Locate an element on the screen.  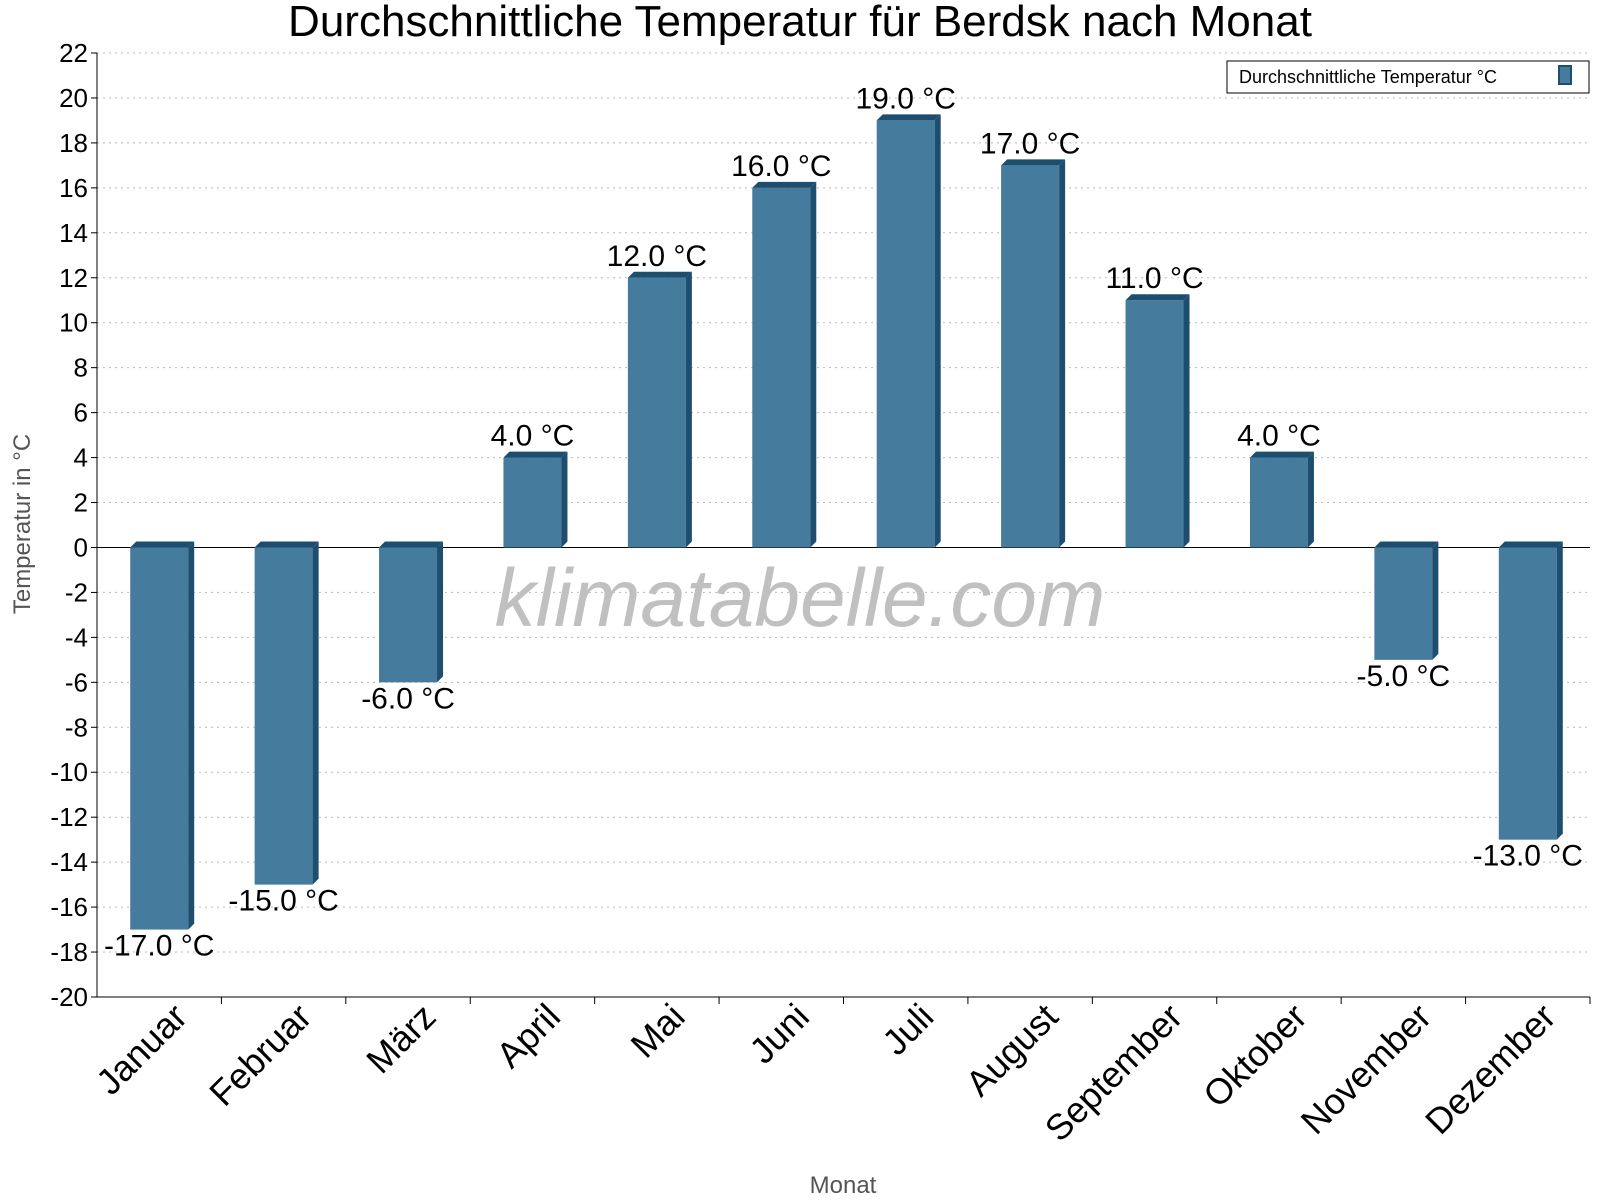
bar-april is located at coordinates (535, 499).